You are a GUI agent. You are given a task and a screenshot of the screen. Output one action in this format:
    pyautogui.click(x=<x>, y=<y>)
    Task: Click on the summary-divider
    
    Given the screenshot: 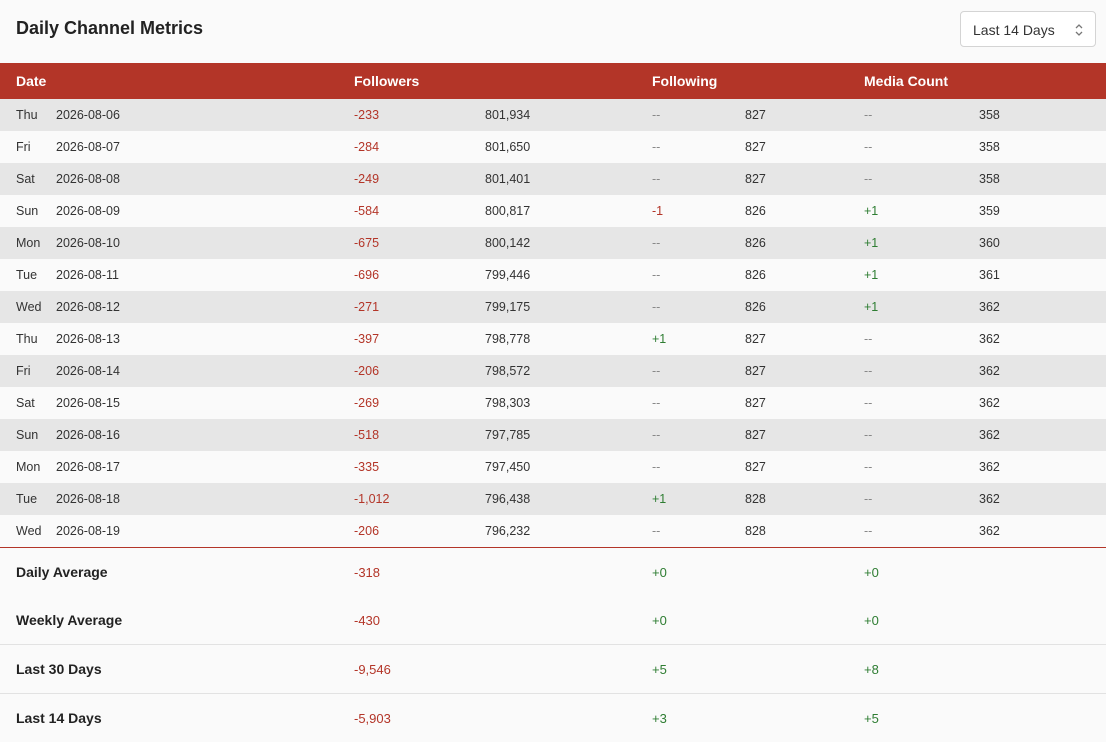 What is the action you would take?
    pyautogui.click(x=553, y=693)
    